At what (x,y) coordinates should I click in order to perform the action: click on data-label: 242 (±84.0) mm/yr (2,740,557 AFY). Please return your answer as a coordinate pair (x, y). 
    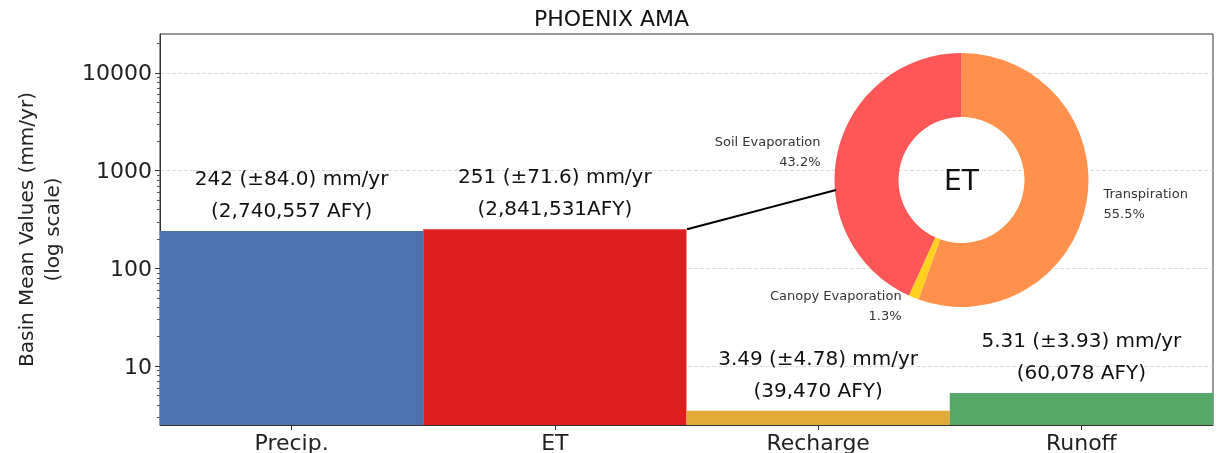
    Looking at the image, I should click on (292, 193).